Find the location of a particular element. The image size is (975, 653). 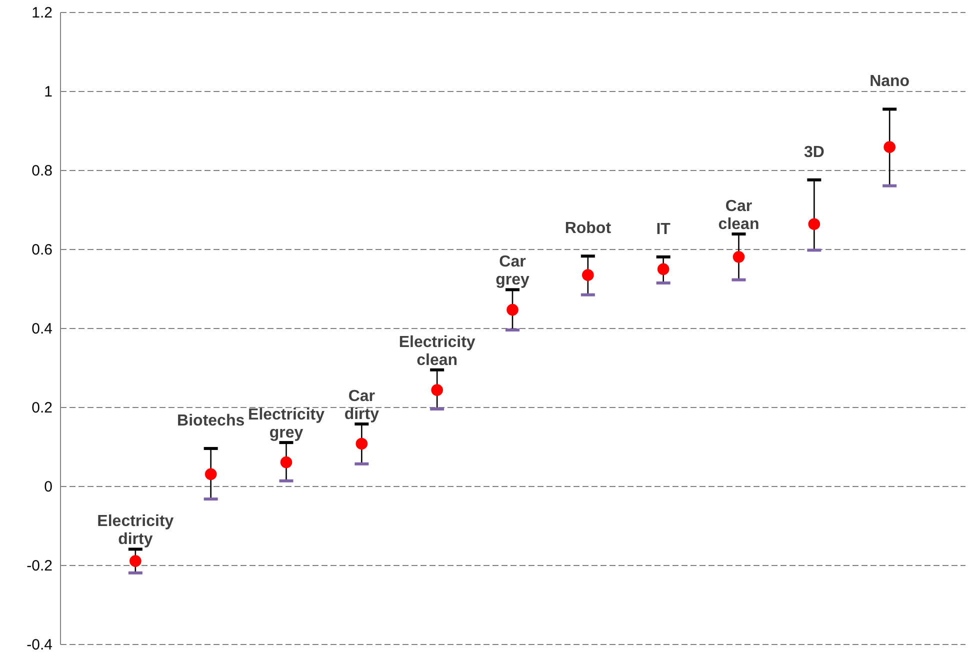

y-tick-label: 0.4 is located at coordinates (42, 329).